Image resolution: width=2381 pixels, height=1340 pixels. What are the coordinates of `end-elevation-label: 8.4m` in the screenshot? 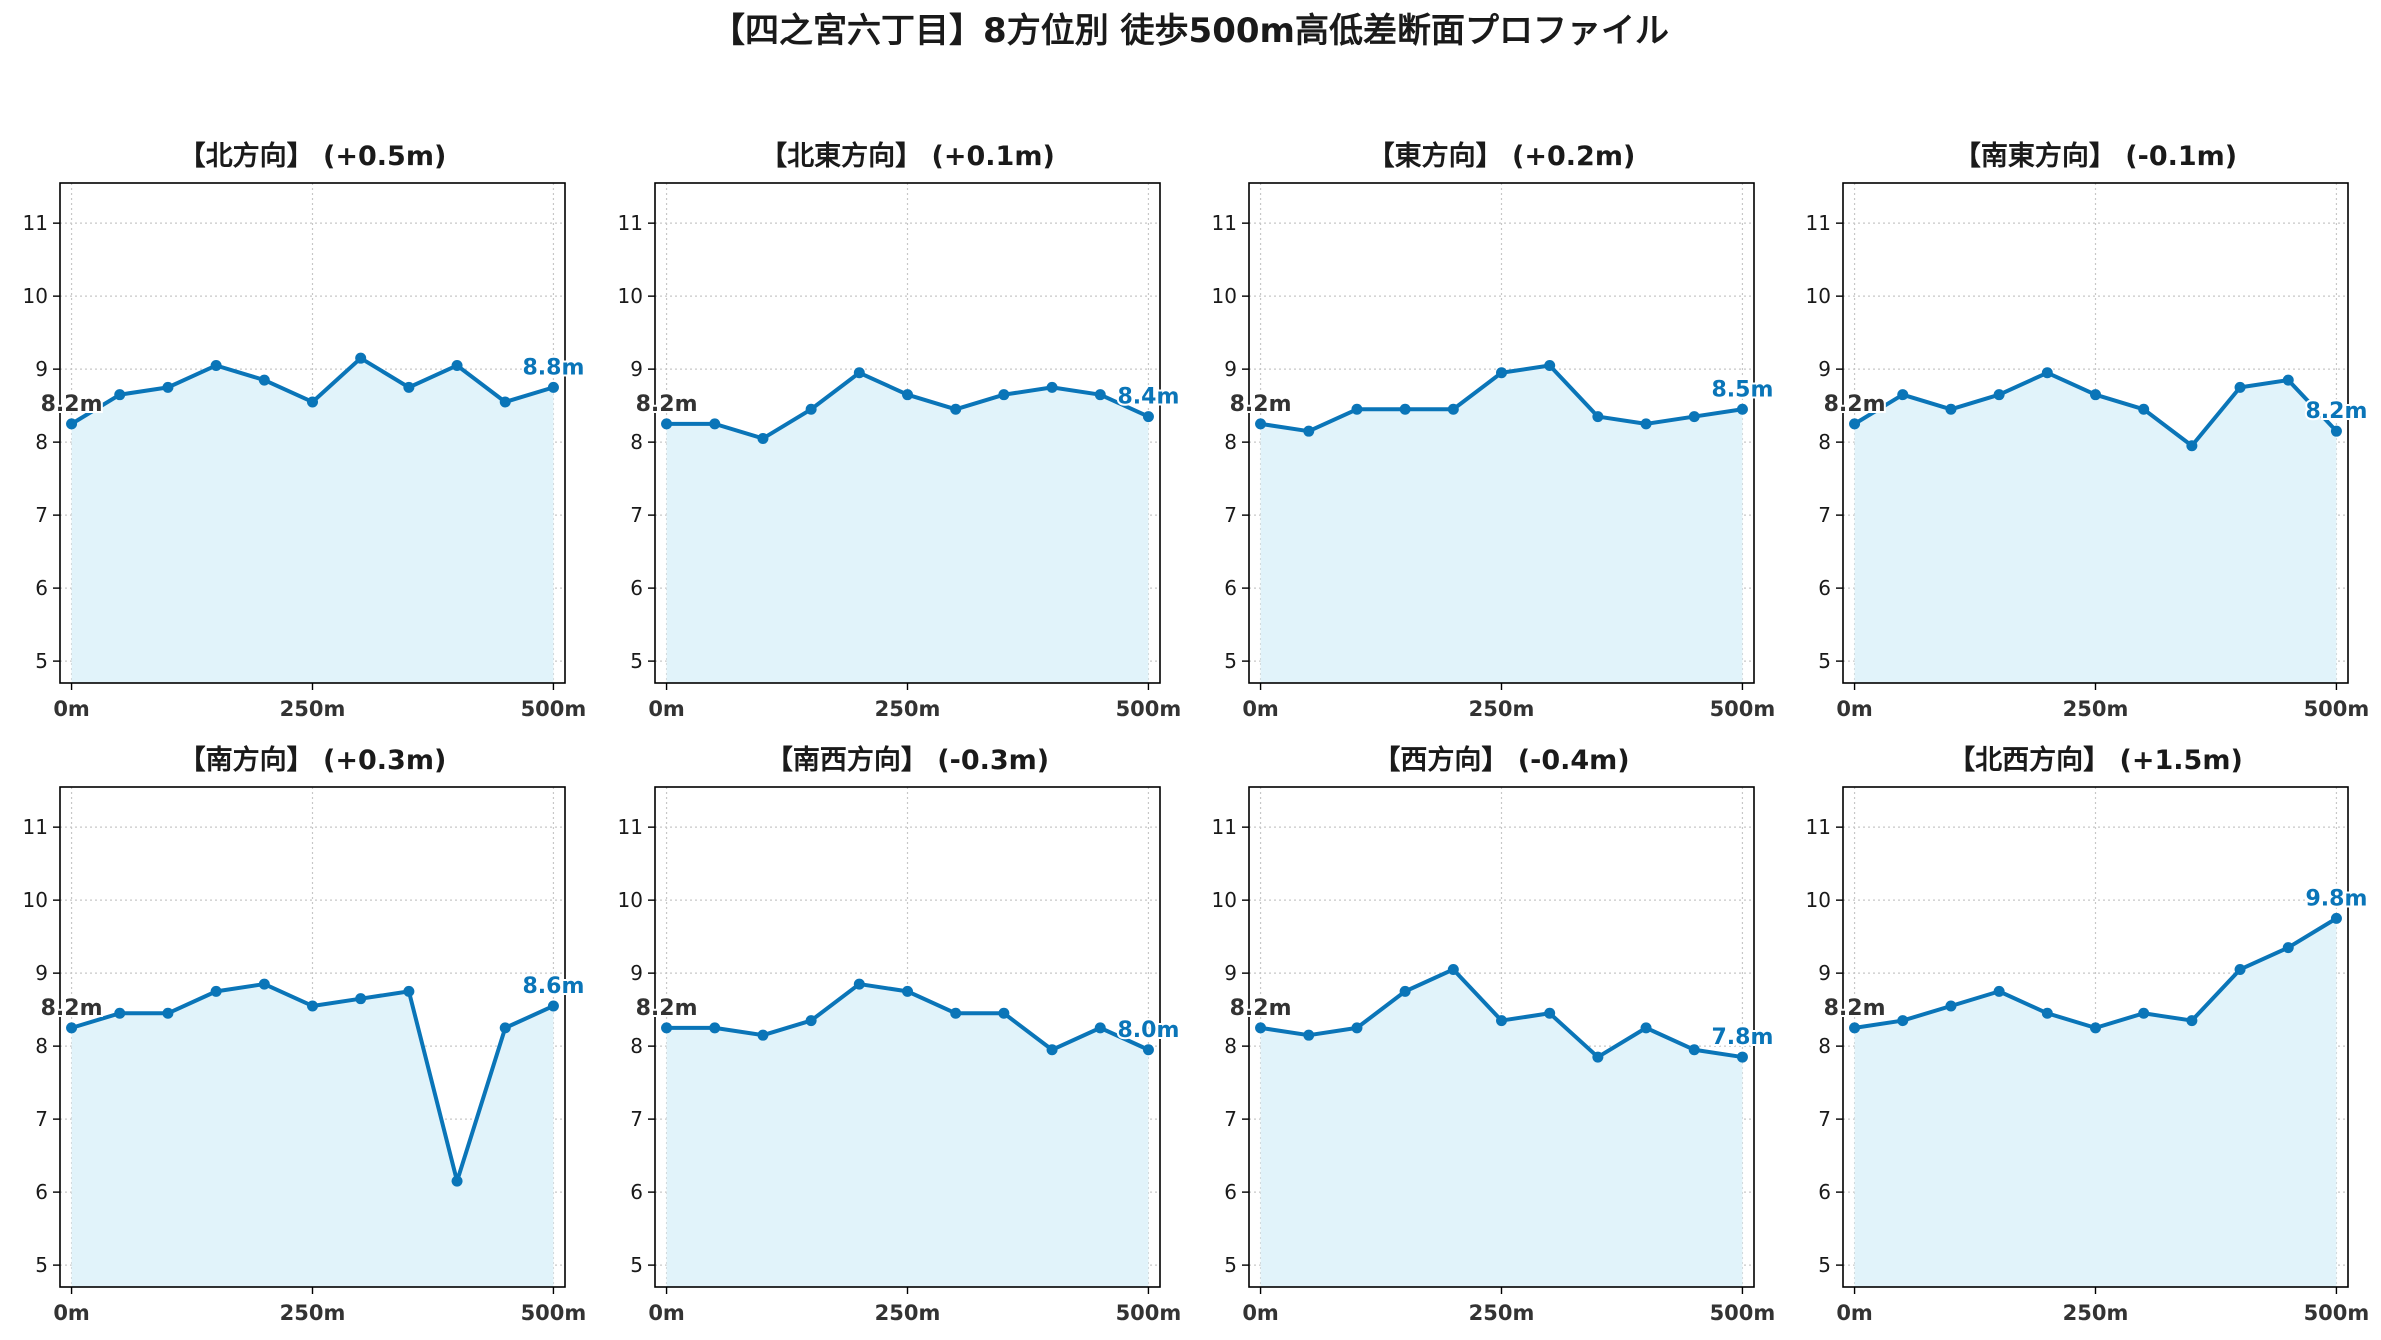 It's located at (1148, 397).